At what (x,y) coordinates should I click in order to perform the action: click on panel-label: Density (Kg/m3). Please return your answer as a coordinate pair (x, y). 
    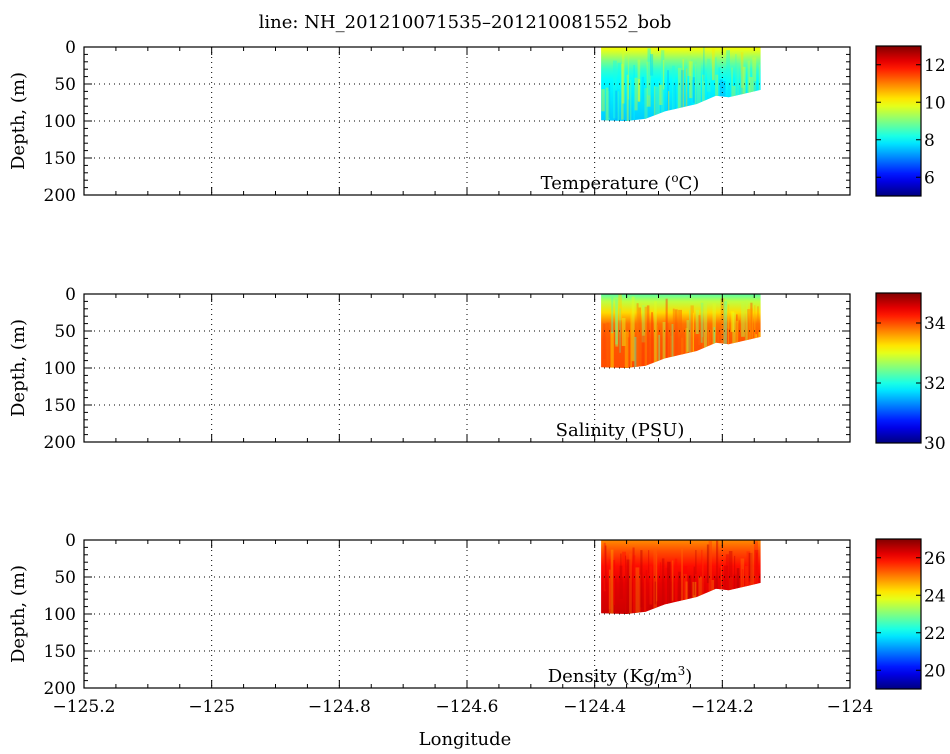
    Looking at the image, I should click on (620, 675).